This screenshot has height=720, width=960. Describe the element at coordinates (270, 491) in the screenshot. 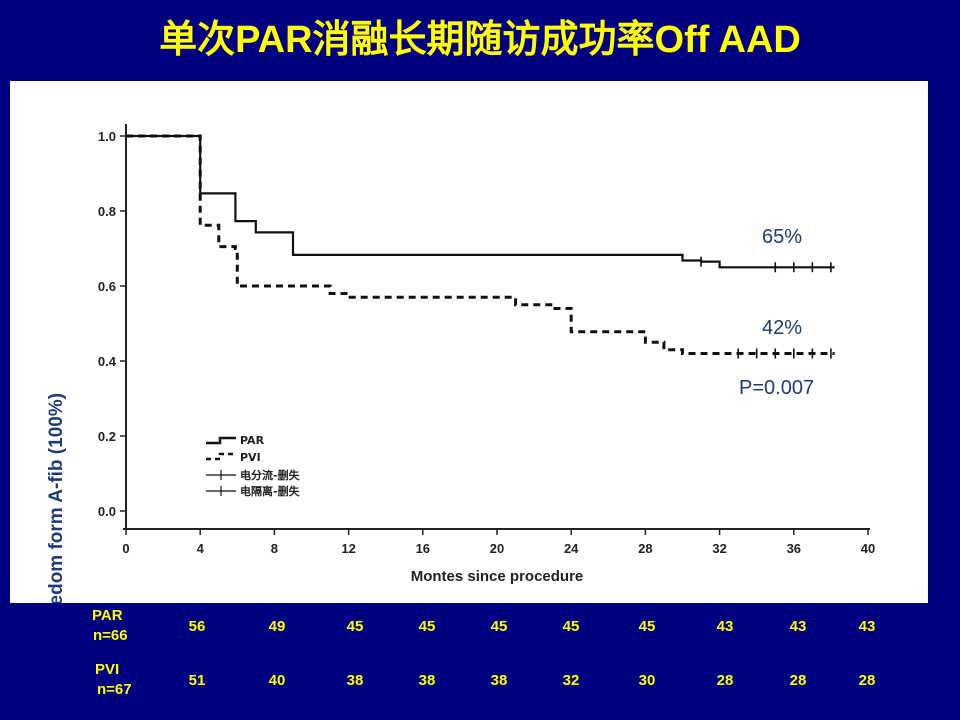

I see `legend-censor-label: 电隔离-删失` at that location.